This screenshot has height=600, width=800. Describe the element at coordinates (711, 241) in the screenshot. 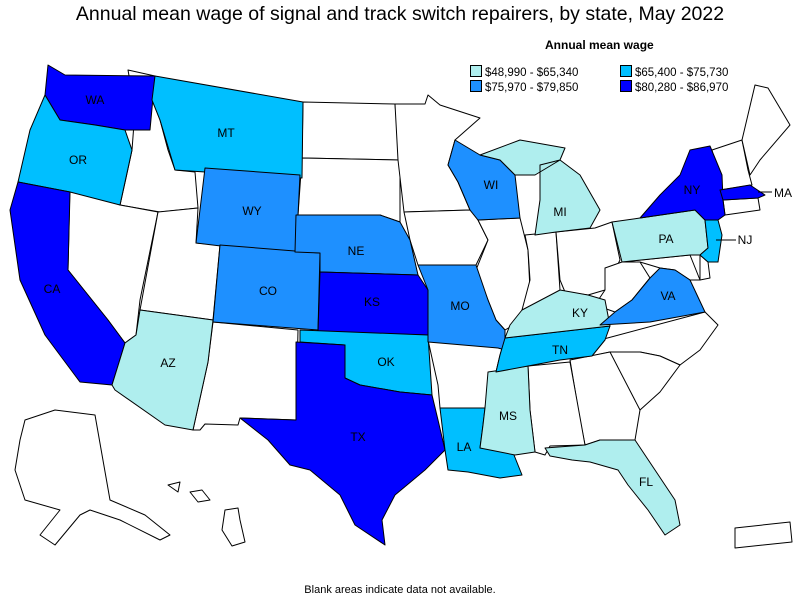

I see `state-nj` at that location.